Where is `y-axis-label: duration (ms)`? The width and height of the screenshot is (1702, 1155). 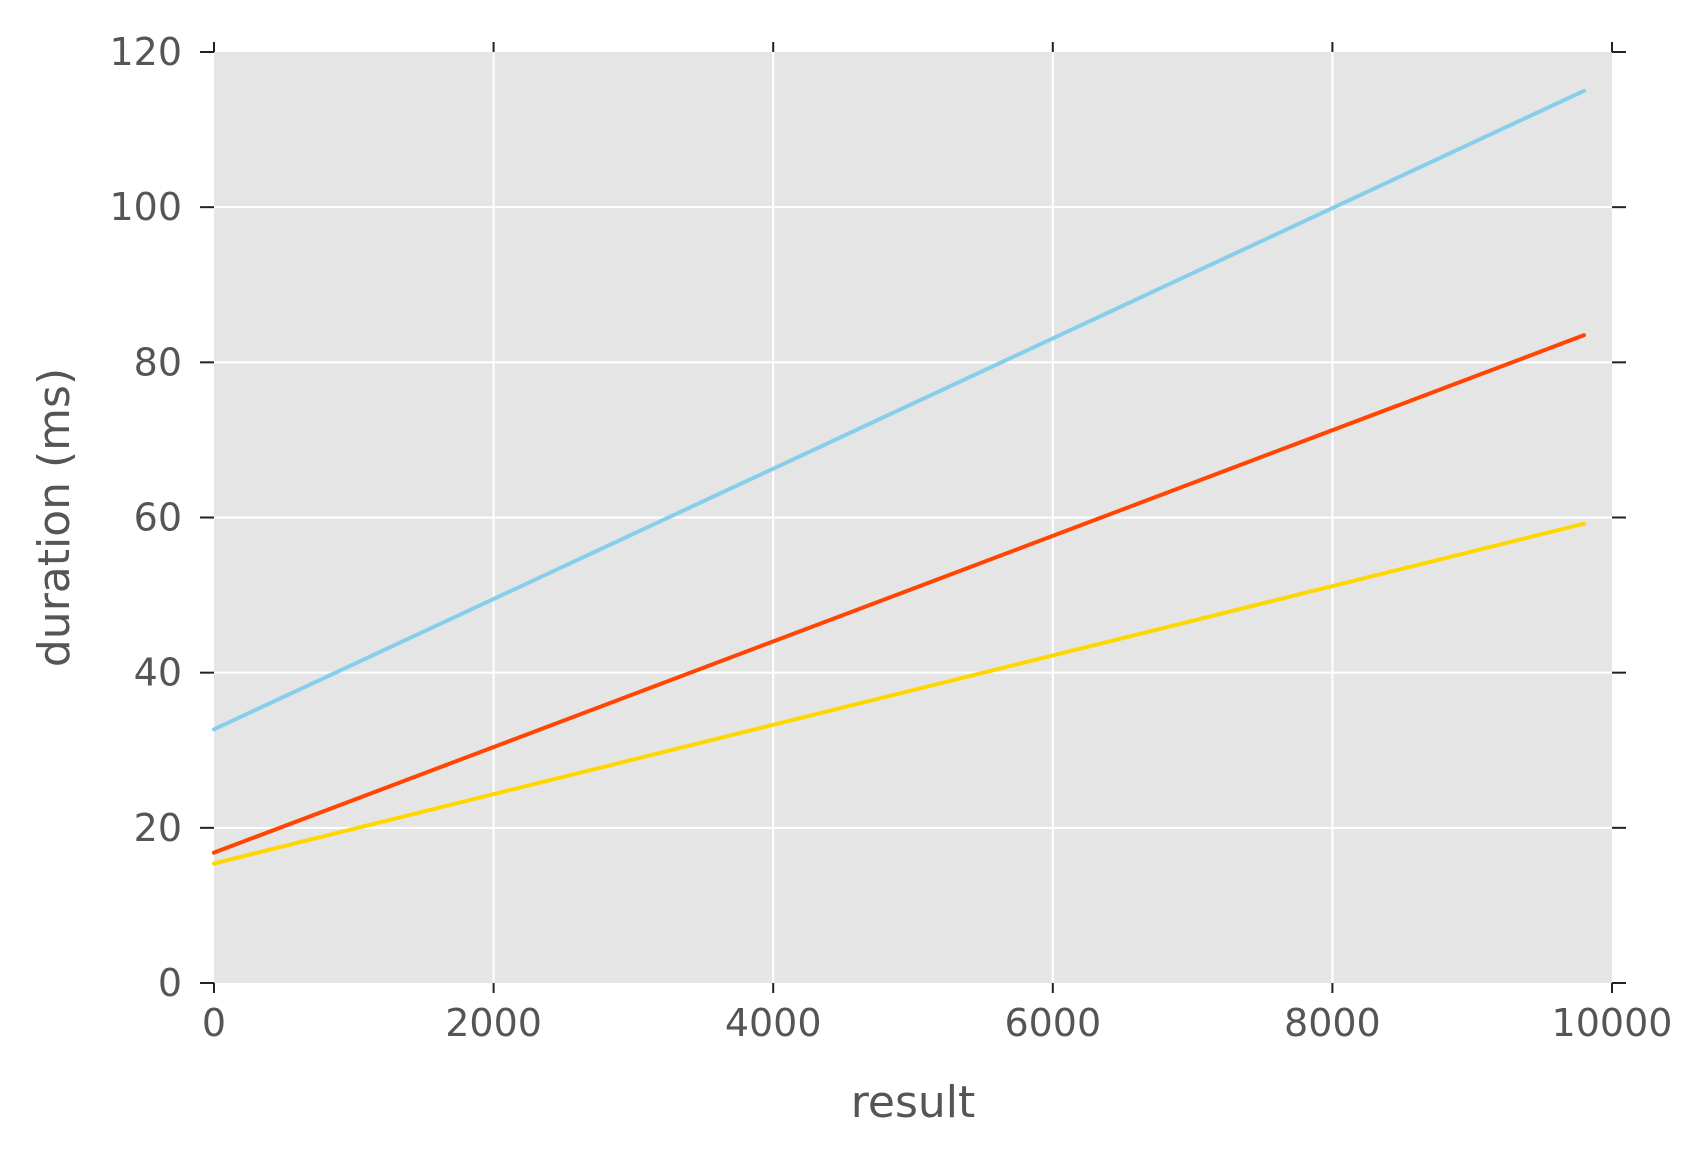
y-axis-label: duration (ms) is located at coordinates (54, 517).